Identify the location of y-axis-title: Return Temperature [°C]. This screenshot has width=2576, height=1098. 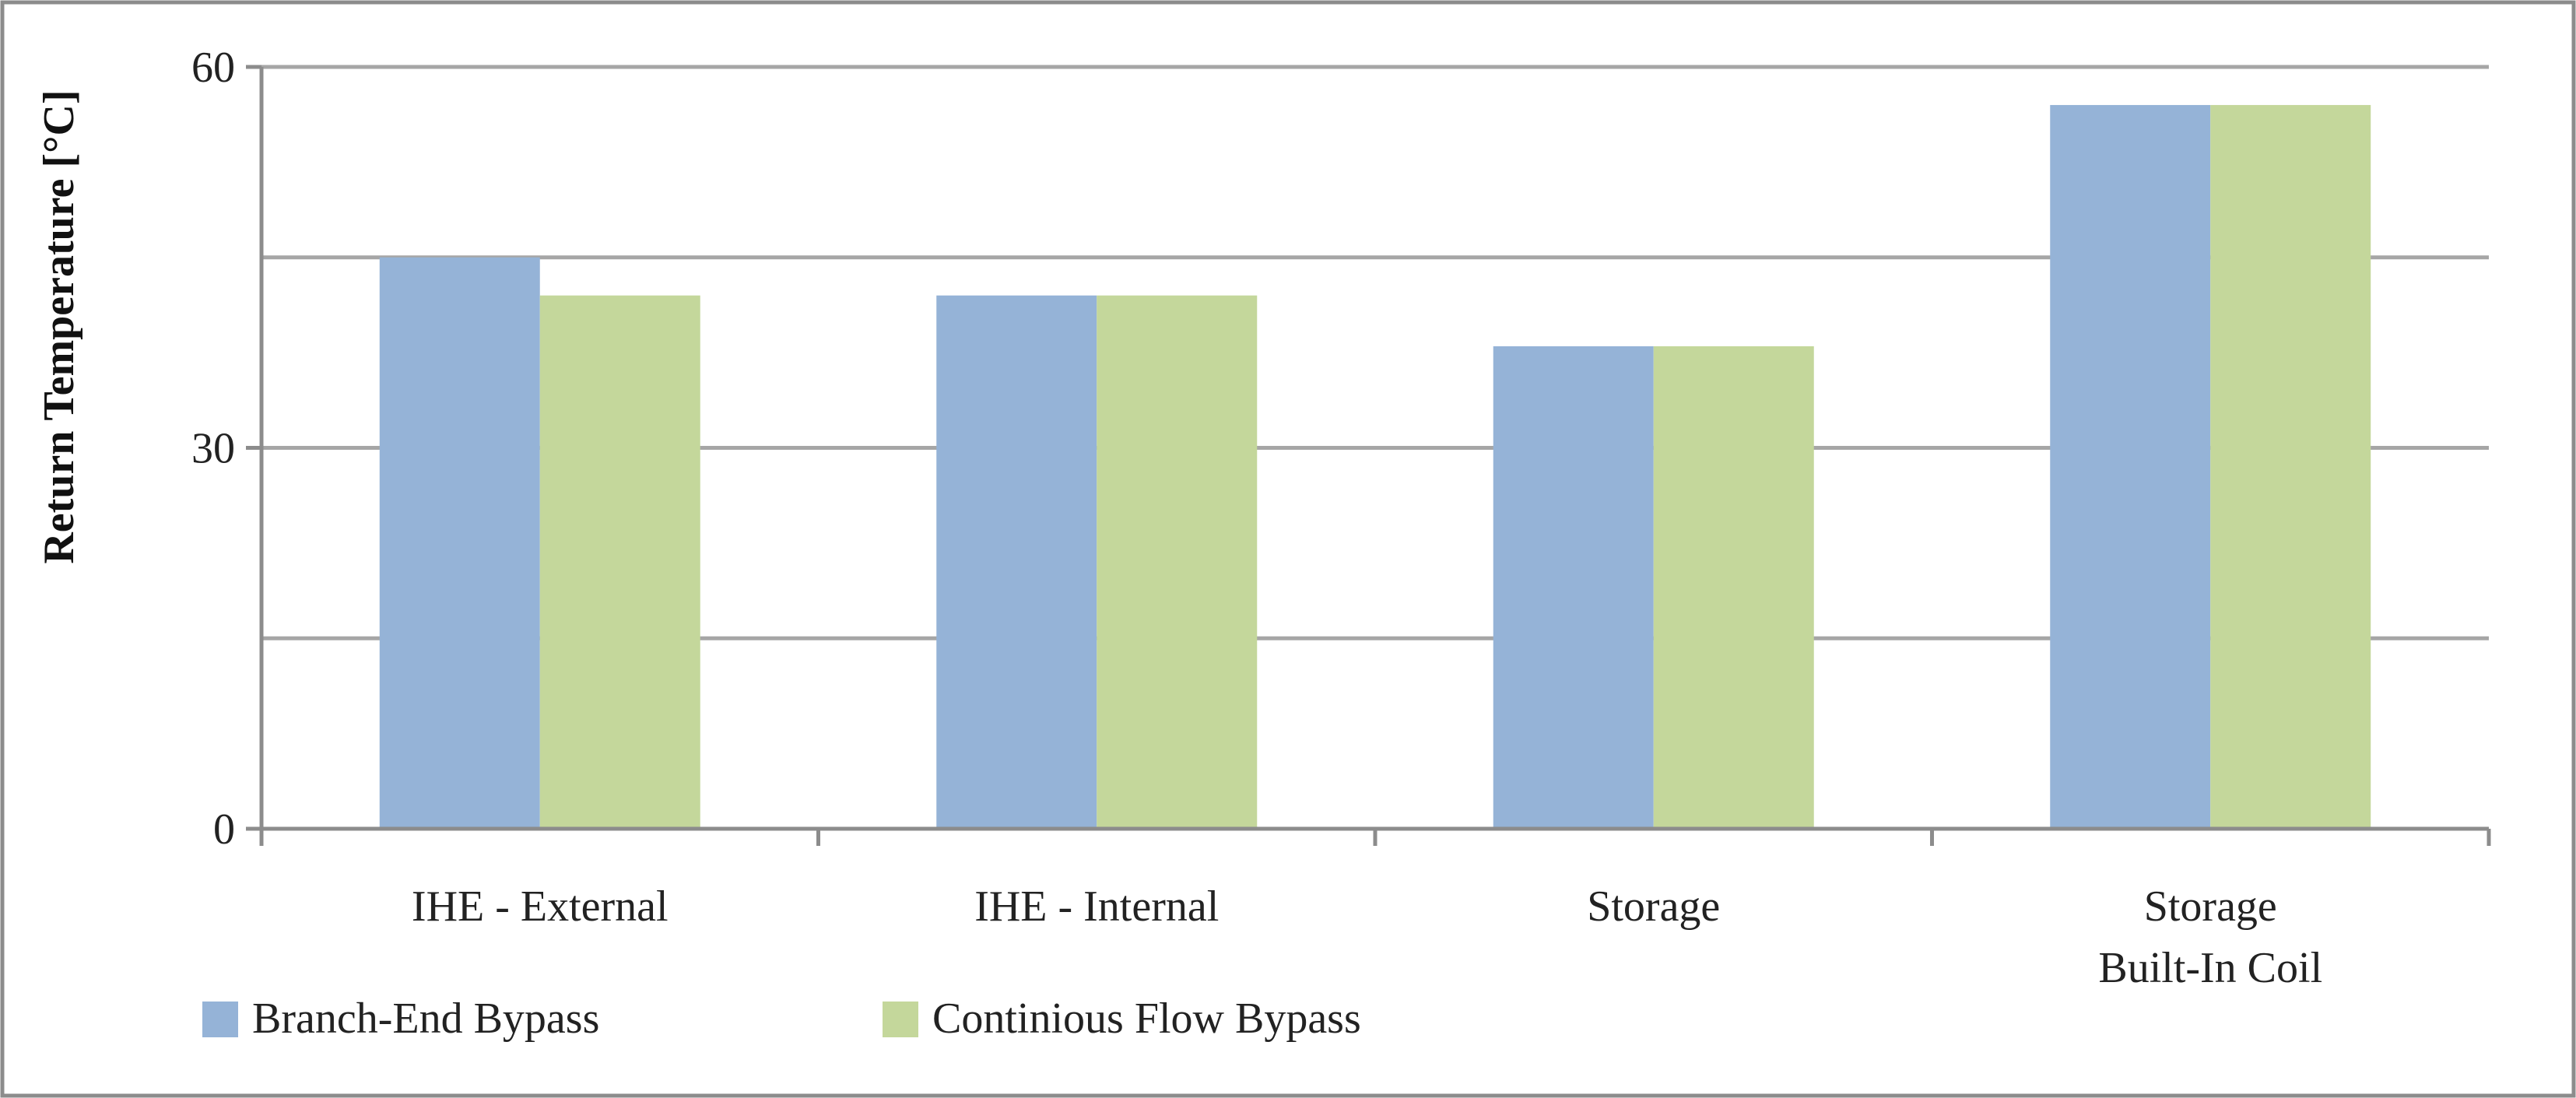
(59, 326).